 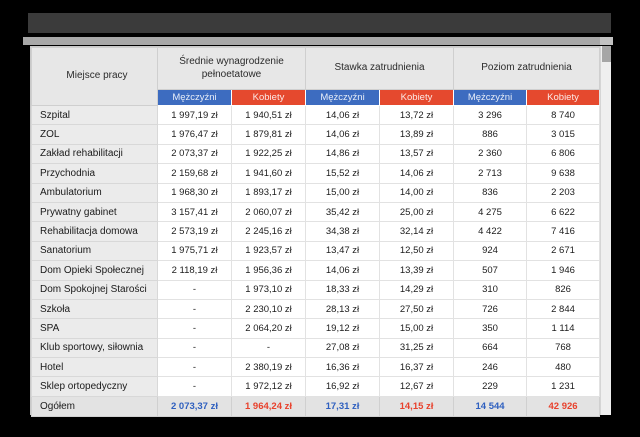 I want to click on vertical-scrollbar-thumb, so click(x=606, y=54).